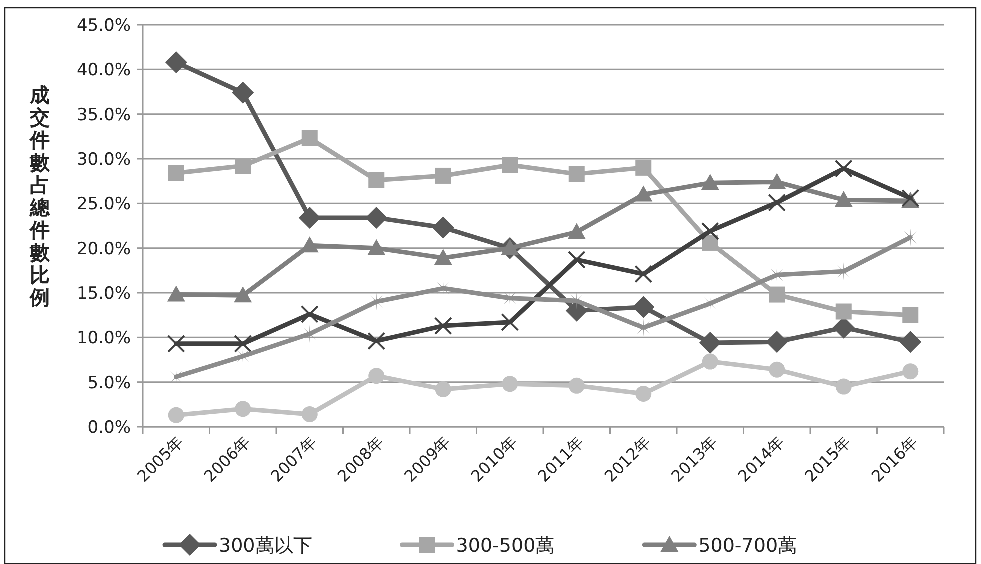  What do you see at coordinates (103, 294) in the screenshot?
I see `ytick: 15.0%` at bounding box center [103, 294].